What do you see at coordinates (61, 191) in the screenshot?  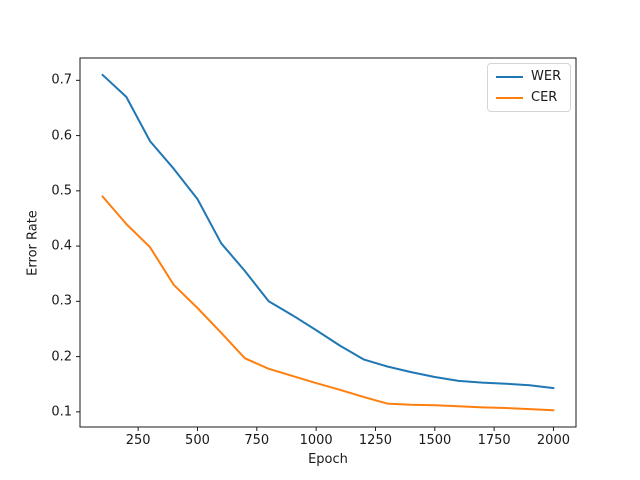 I see `y-tick-label: 0.5` at bounding box center [61, 191].